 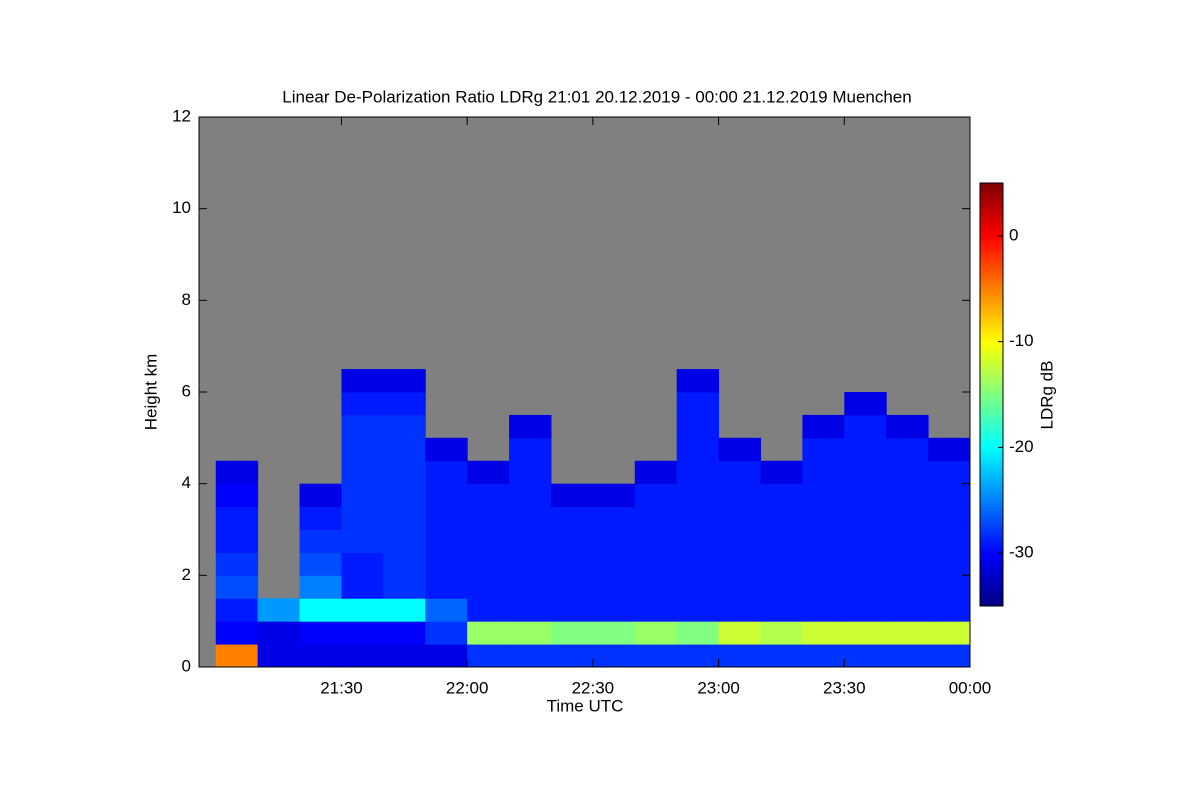 I want to click on y-axis-label: Height km, so click(x=150, y=392).